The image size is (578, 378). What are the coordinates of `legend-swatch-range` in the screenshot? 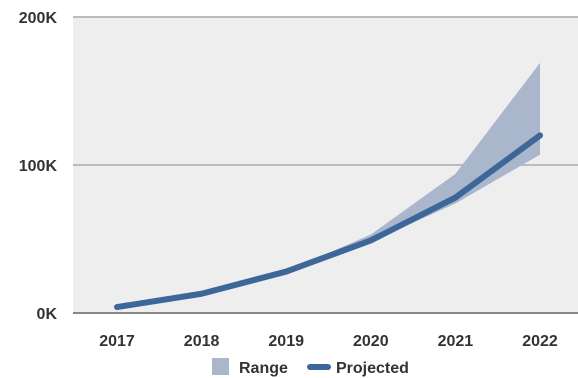 It's located at (220, 366).